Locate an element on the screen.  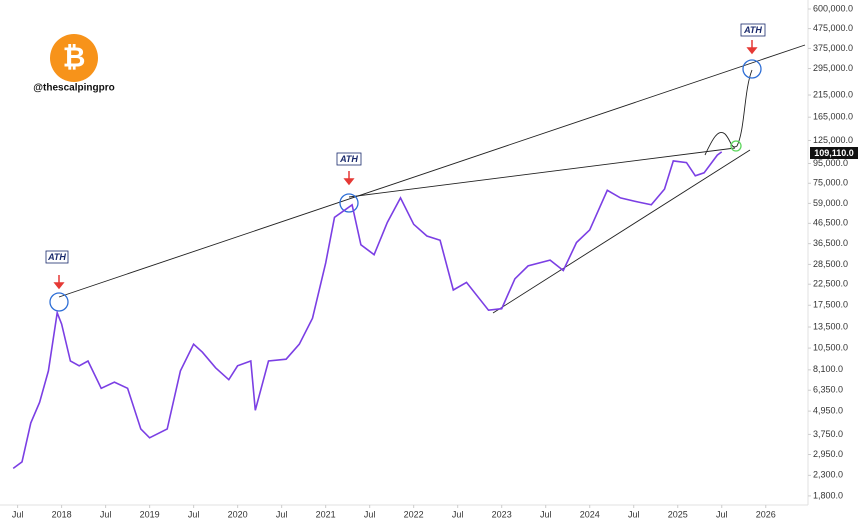
x-tick-label: 2019 is located at coordinates (150, 514).